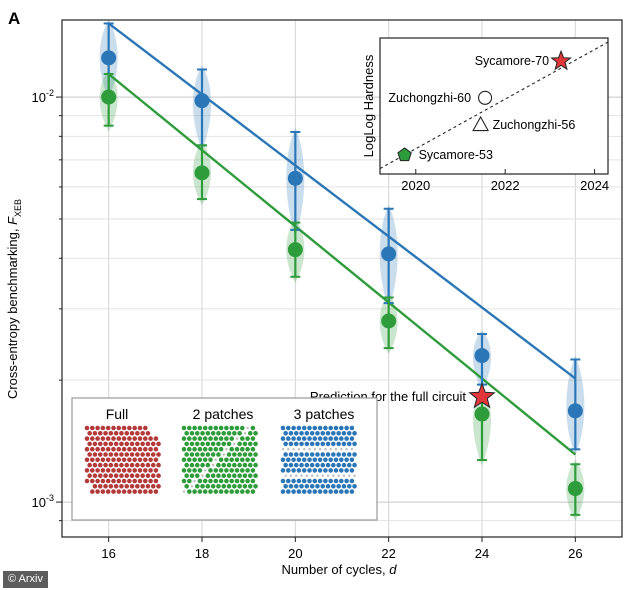  What do you see at coordinates (18, 208) in the screenshot?
I see `y-axis-label-sub: XEB` at bounding box center [18, 208].